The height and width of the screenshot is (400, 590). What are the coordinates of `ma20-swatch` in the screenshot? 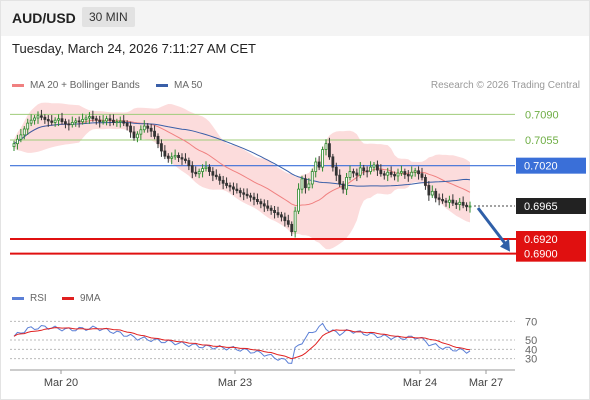 It's located at (18, 85).